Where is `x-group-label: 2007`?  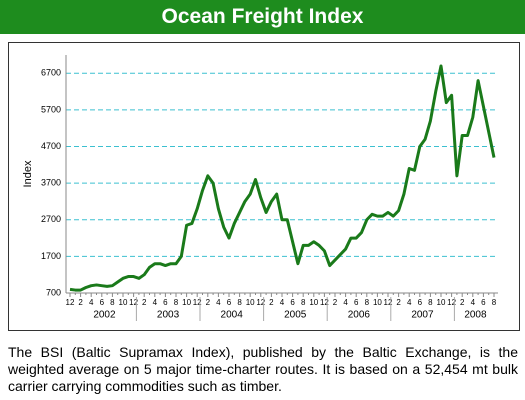 x-group-label: 2007 is located at coordinates (422, 315).